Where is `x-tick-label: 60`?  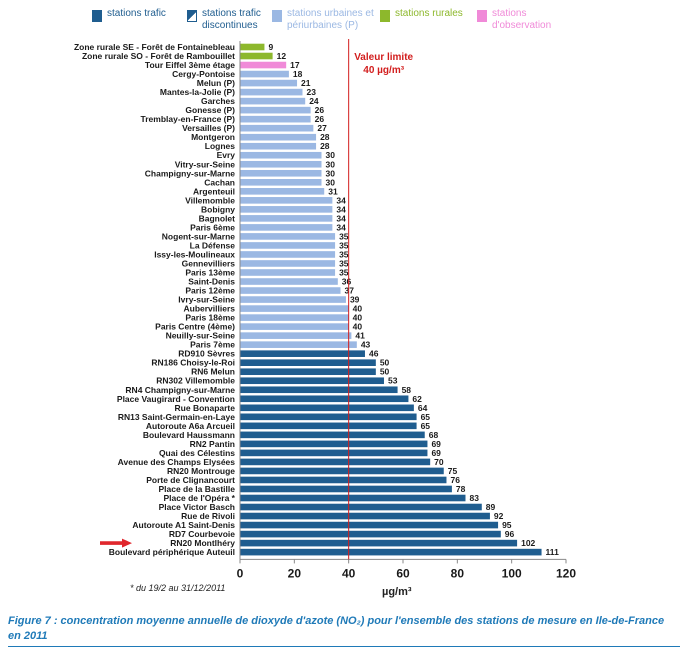
x-tick-label: 60 is located at coordinates (403, 573).